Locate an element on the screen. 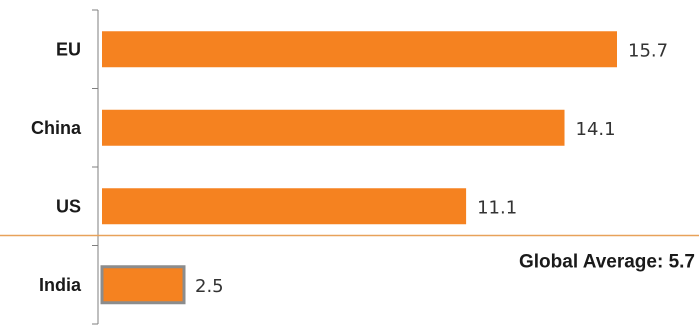 The image size is (699, 326). category-label-us: US is located at coordinates (68, 206).